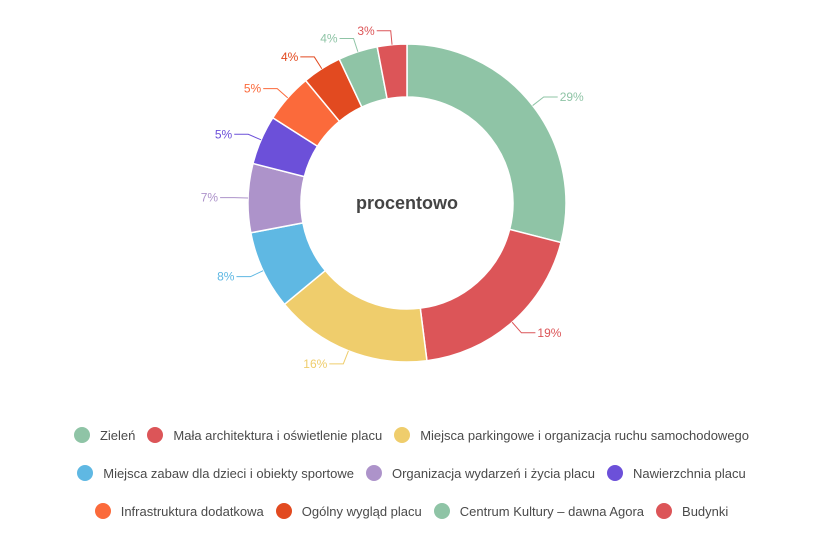 The height and width of the screenshot is (536, 823). Describe the element at coordinates (493, 473) in the screenshot. I see `legend-label: Organizacja wydarzeń i życia placu` at that location.